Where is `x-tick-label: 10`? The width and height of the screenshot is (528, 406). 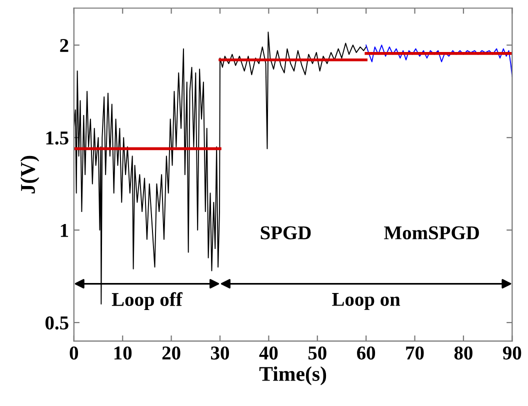 x-tick-label: 10 is located at coordinates (123, 353).